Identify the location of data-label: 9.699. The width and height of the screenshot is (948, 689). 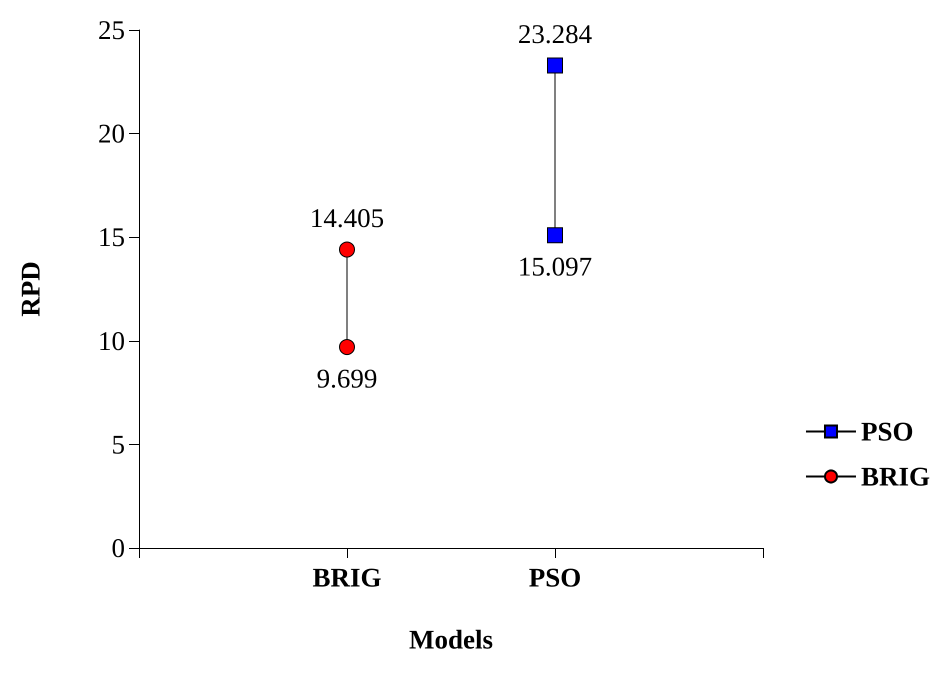
(347, 379).